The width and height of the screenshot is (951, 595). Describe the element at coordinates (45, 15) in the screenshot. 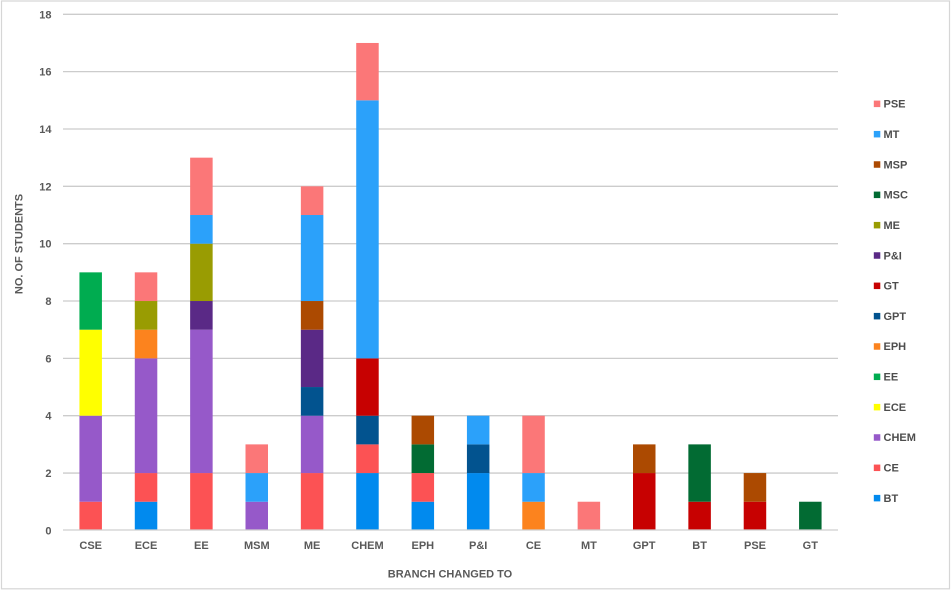

I see `svg-text: 18` at that location.